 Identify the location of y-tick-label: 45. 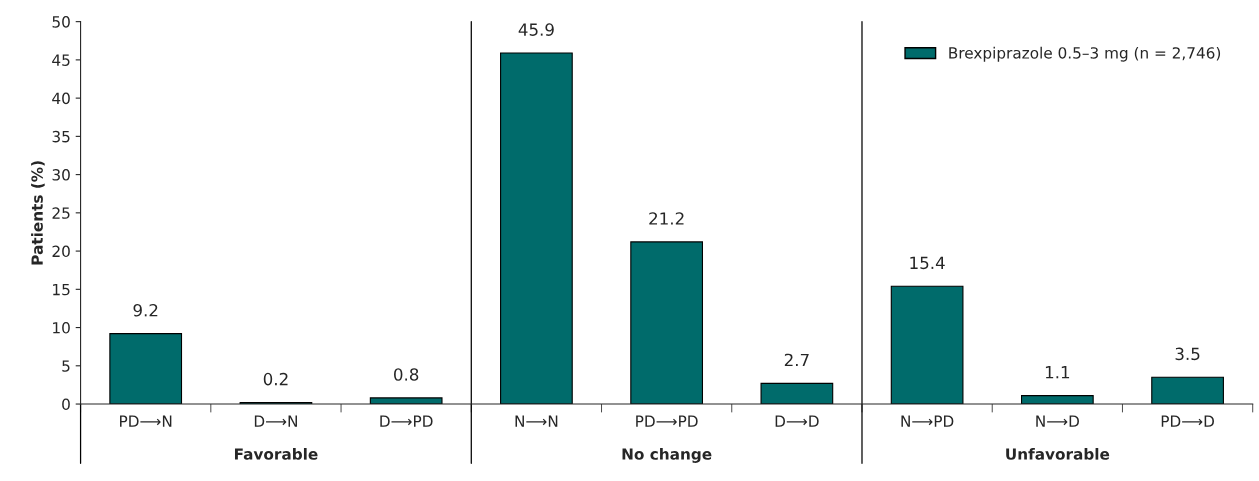
(61, 60).